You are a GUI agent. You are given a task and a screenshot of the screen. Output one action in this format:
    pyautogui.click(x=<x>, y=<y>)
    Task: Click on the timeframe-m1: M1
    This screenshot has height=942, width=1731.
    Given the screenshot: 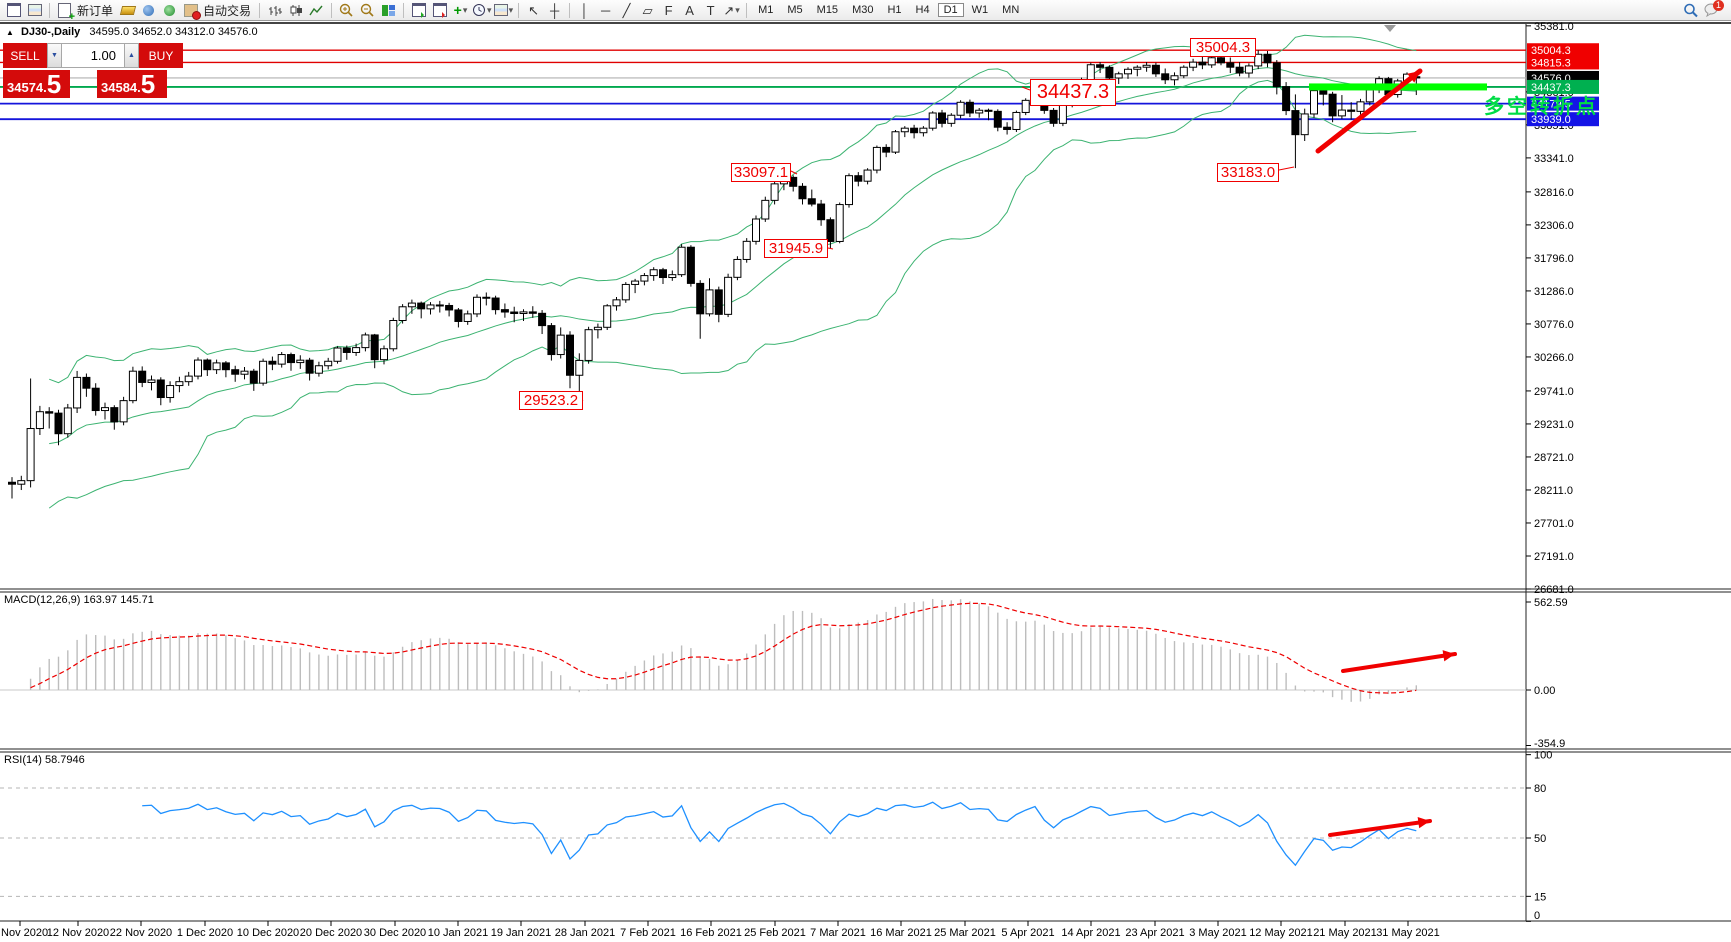 What is the action you would take?
    pyautogui.click(x=766, y=10)
    